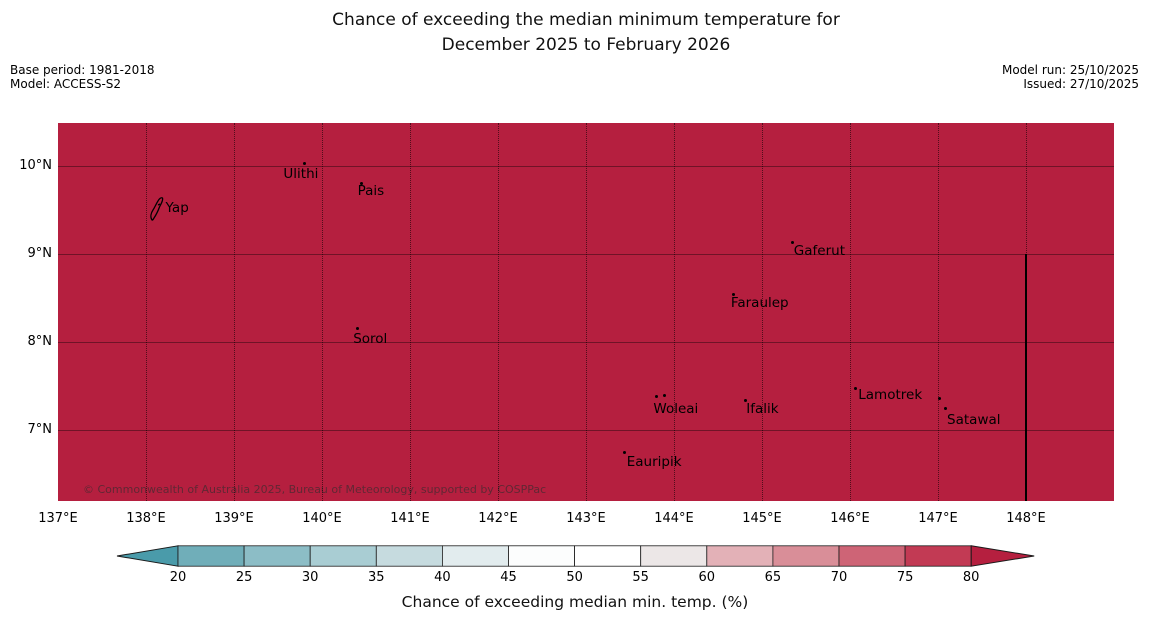 This screenshot has width=1150, height=644. What do you see at coordinates (905, 577) in the screenshot?
I see `colorbar-tick-75: 75` at bounding box center [905, 577].